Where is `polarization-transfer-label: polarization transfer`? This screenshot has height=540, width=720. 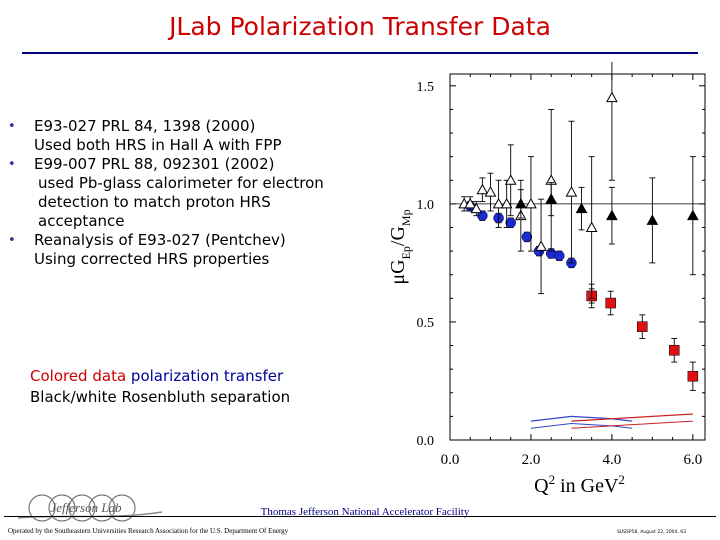
polarization-transfer-label: polarization transfer is located at coordinates (207, 376).